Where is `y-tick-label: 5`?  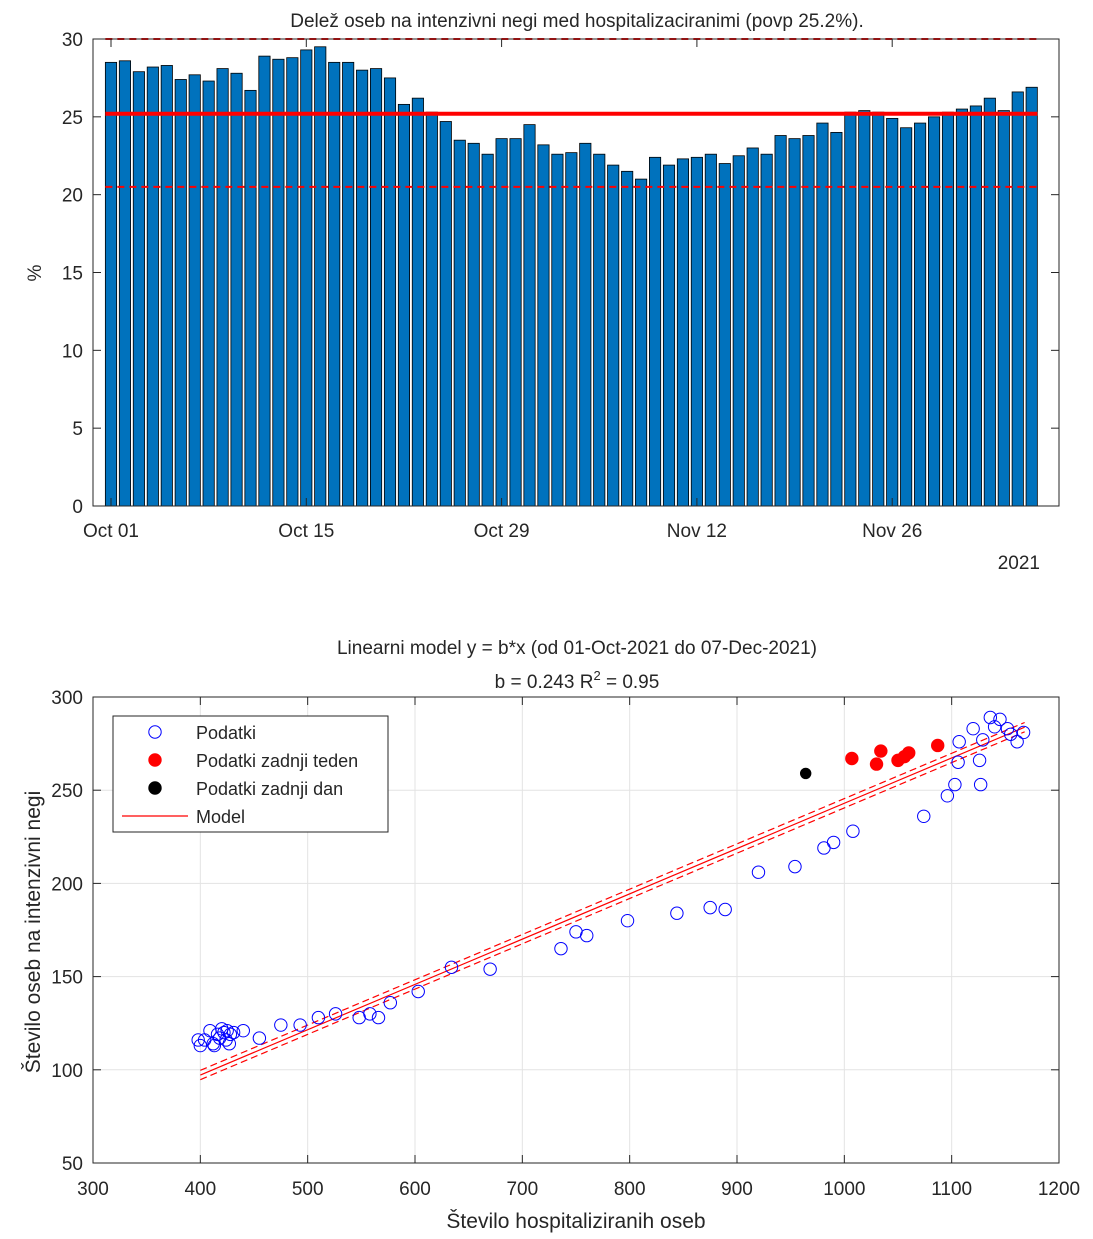 y-tick-label: 5 is located at coordinates (77, 429).